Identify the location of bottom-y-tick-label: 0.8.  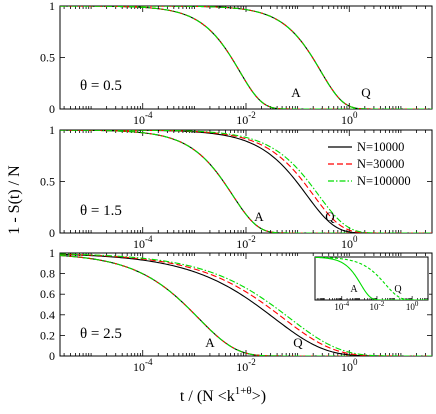
(47, 274).